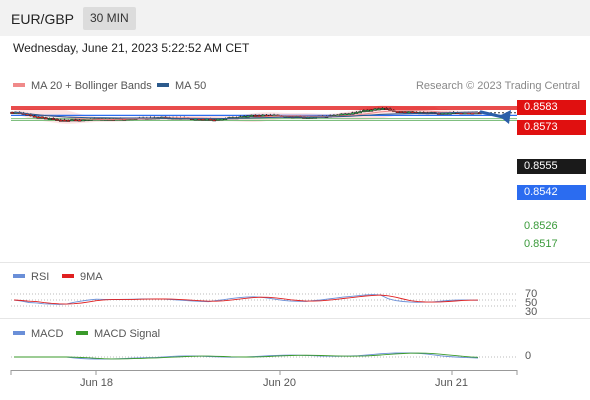 The width and height of the screenshot is (590, 400). What do you see at coordinates (68, 276) in the screenshot?
I see `rsi-ma-swatch` at bounding box center [68, 276].